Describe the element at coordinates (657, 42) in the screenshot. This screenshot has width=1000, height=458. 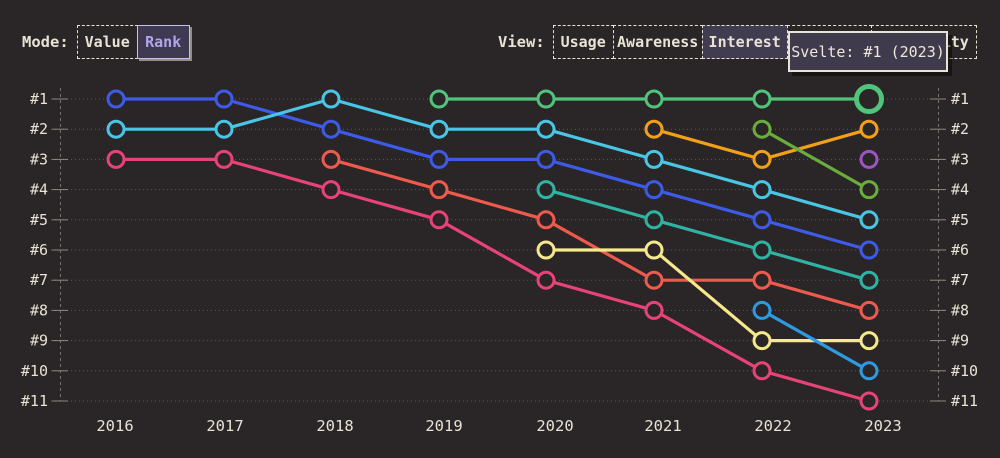
I see `tab-awareness: Awareness` at that location.